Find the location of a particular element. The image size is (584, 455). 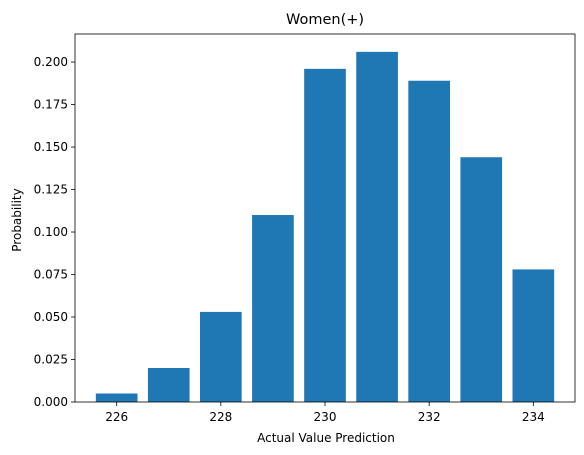

chart-title: Women(+) is located at coordinates (325, 20).